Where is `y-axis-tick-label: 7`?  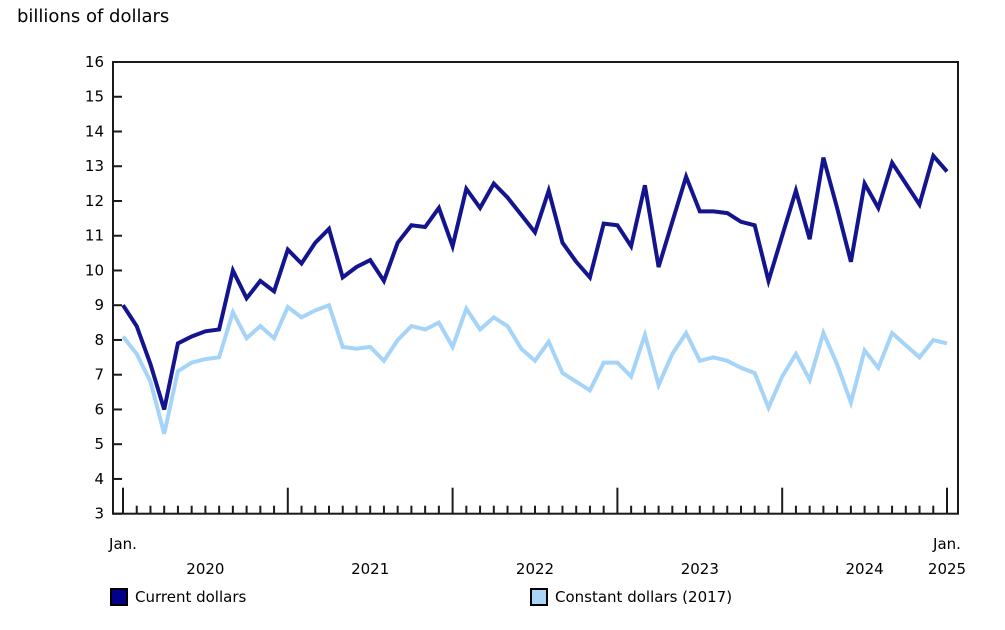 y-axis-tick-label: 7 is located at coordinates (99, 375).